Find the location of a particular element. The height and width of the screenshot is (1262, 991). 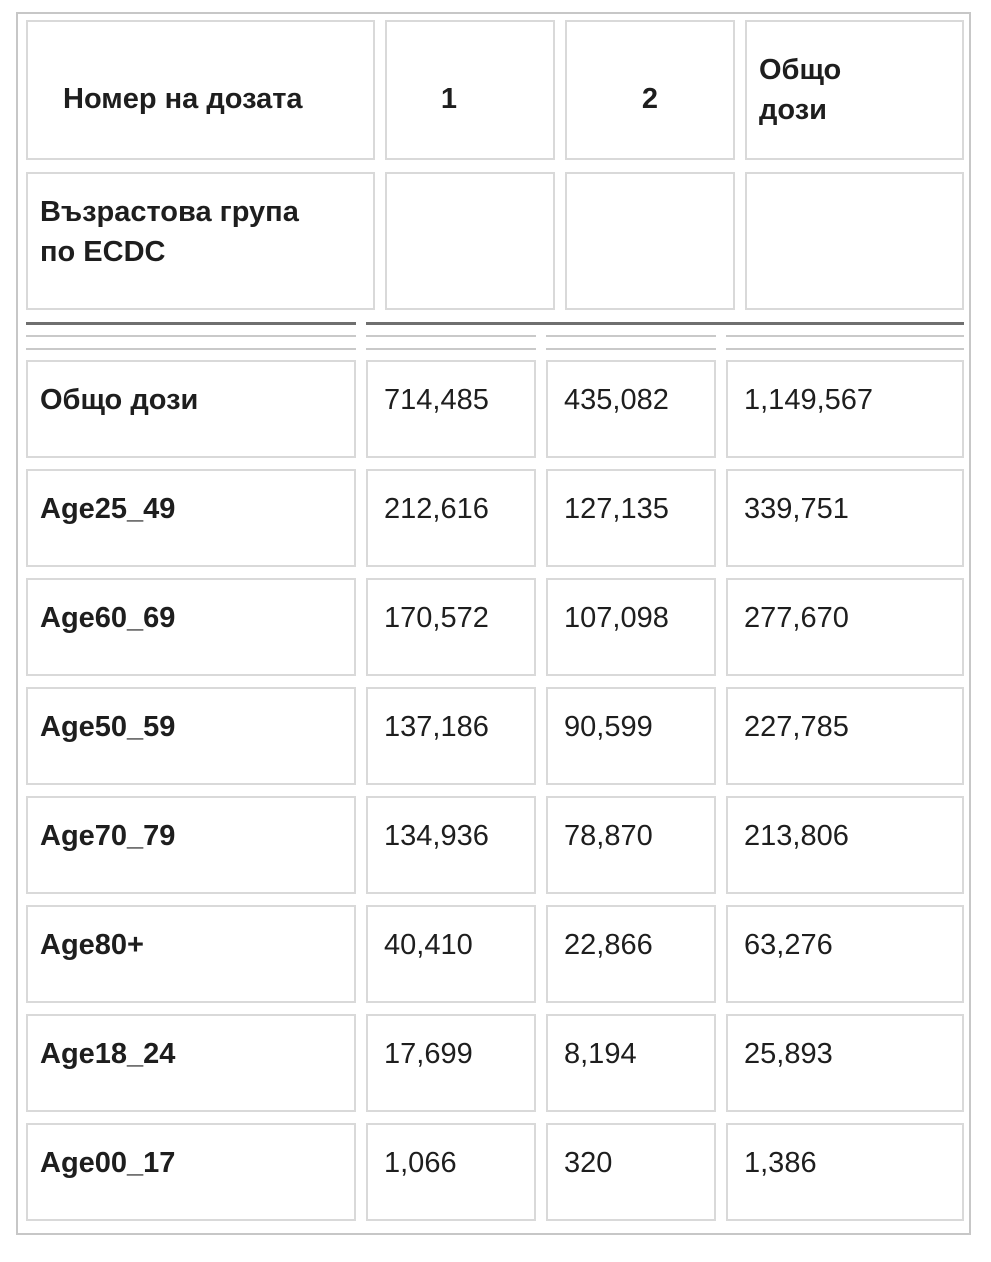

row-label: Age80+ is located at coordinates (191, 954).